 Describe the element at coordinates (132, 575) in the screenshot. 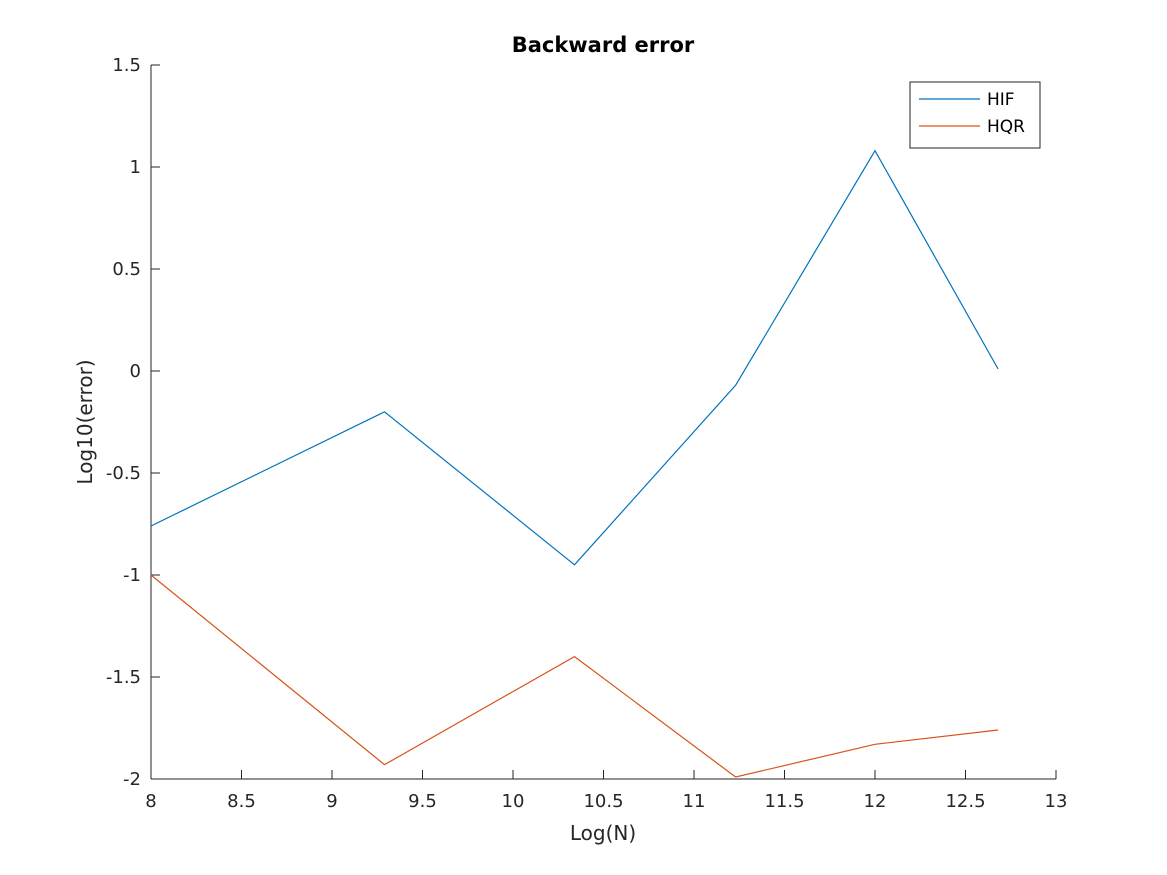

I see `y-tick-label: -1` at that location.